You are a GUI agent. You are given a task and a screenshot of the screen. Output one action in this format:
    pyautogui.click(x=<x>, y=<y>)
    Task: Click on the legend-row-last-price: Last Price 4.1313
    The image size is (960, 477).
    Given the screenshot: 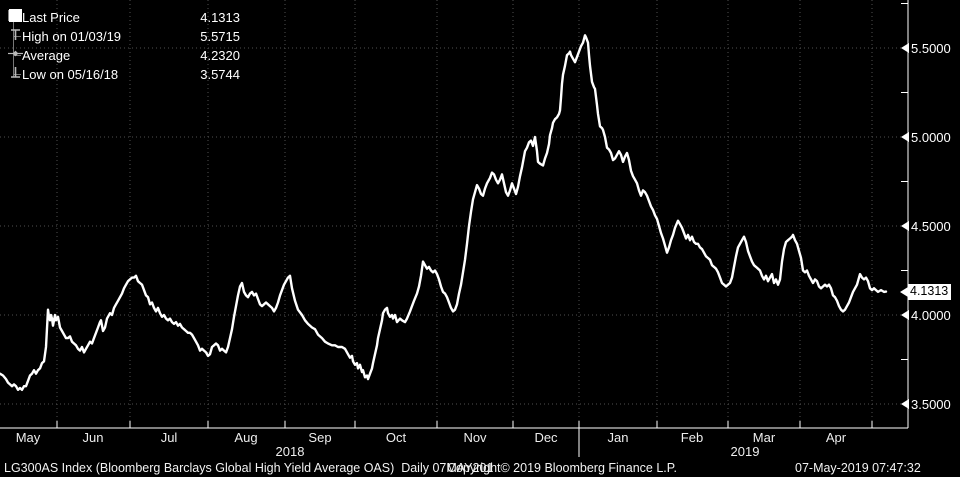 What is the action you would take?
    pyautogui.click(x=124, y=17)
    